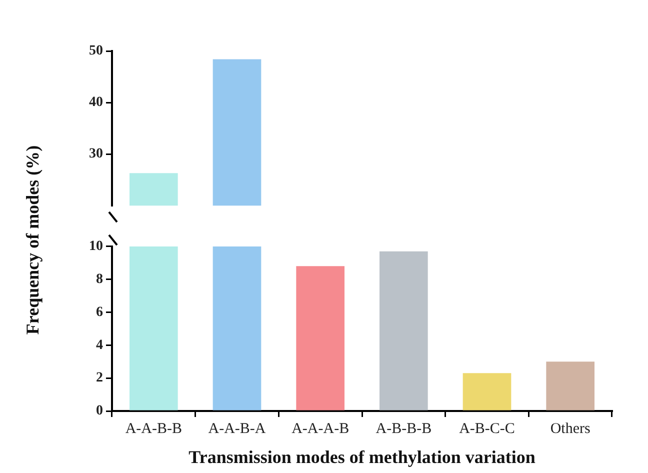  I want to click on y-tick-label: 6, so click(99, 312).